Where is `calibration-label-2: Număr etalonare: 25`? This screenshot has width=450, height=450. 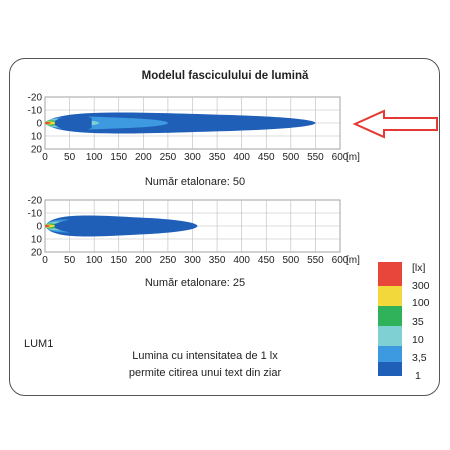
calibration-label-2: Număr etalonare: 25 is located at coordinates (195, 283).